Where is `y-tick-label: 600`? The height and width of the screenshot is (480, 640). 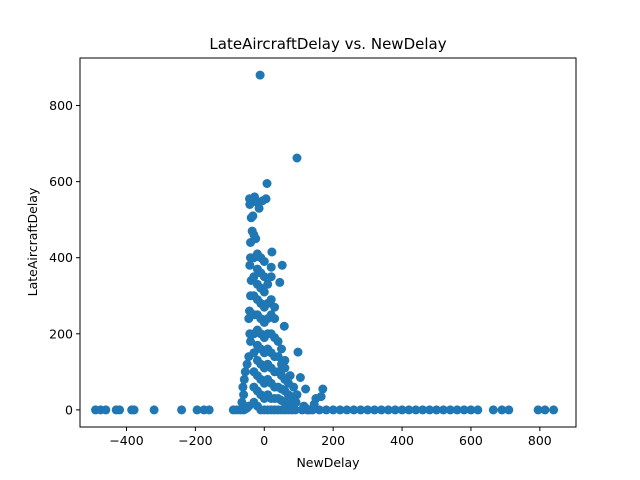
y-tick-label: 600 is located at coordinates (61, 181).